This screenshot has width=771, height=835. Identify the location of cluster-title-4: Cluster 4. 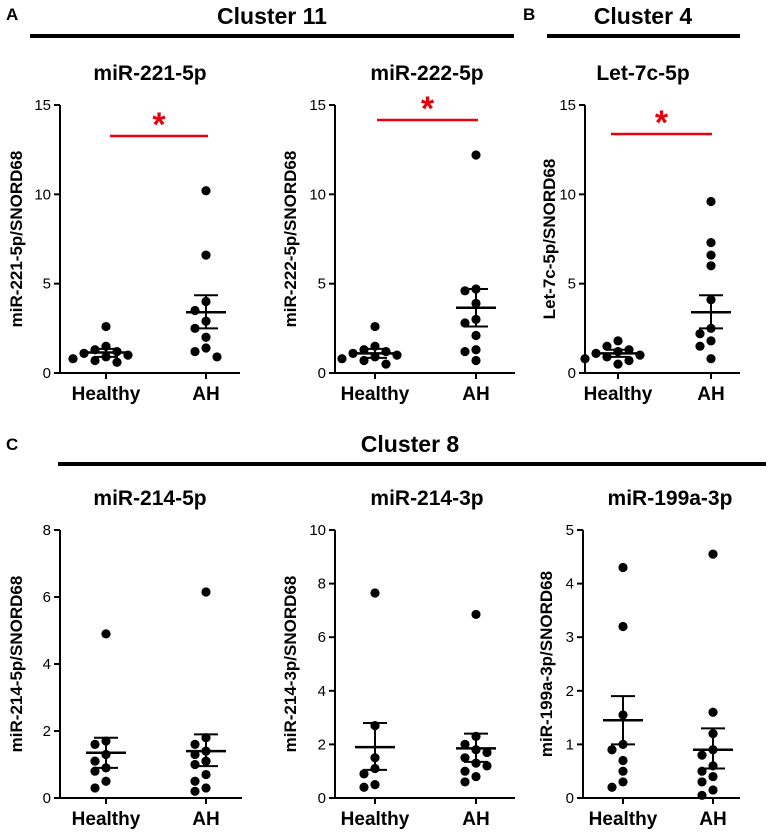
(643, 16).